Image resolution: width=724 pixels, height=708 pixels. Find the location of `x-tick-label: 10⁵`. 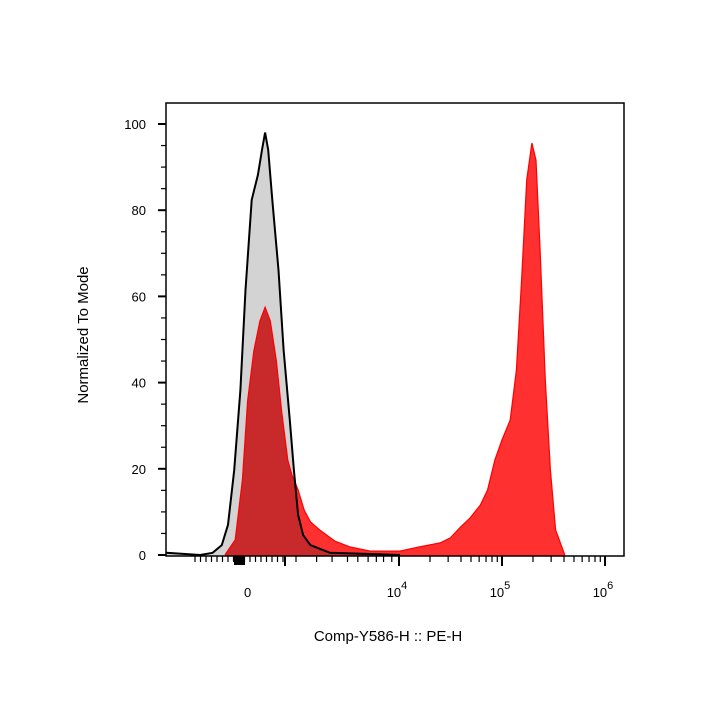

x-tick-label: 10⁵ is located at coordinates (500, 590).